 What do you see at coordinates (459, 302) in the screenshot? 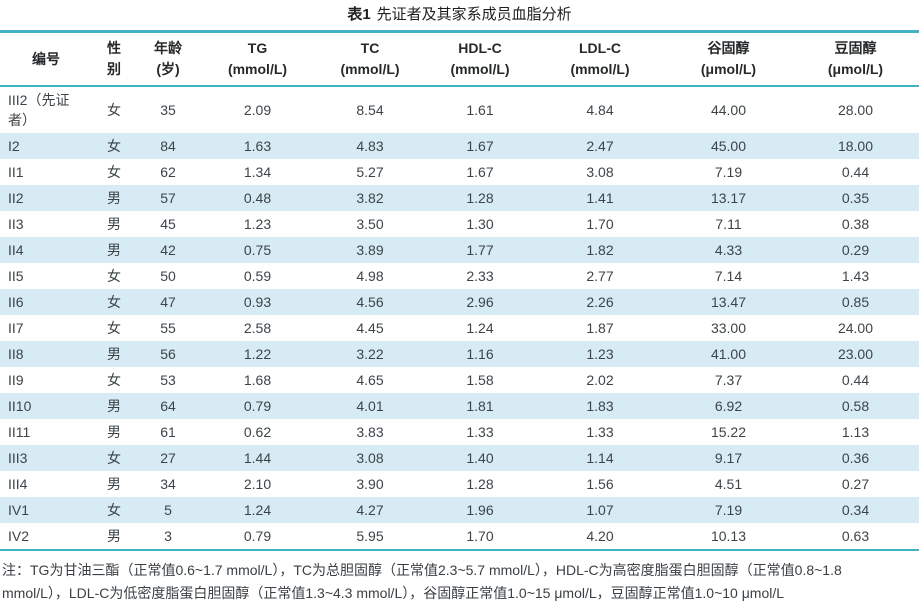
I see `table-row: II6 女 47 0.93 4.56 2.96 2.26 13.47 0.85` at bounding box center [459, 302].